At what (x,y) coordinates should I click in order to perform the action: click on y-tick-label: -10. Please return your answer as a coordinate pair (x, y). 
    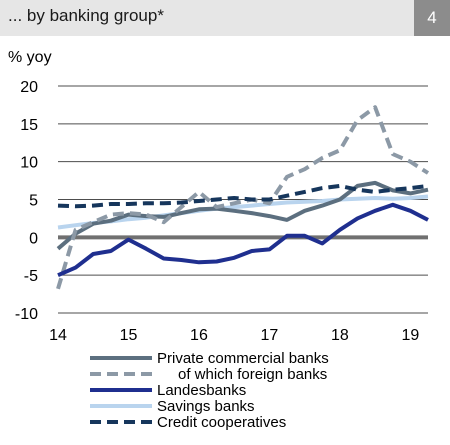
    Looking at the image, I should click on (26, 314).